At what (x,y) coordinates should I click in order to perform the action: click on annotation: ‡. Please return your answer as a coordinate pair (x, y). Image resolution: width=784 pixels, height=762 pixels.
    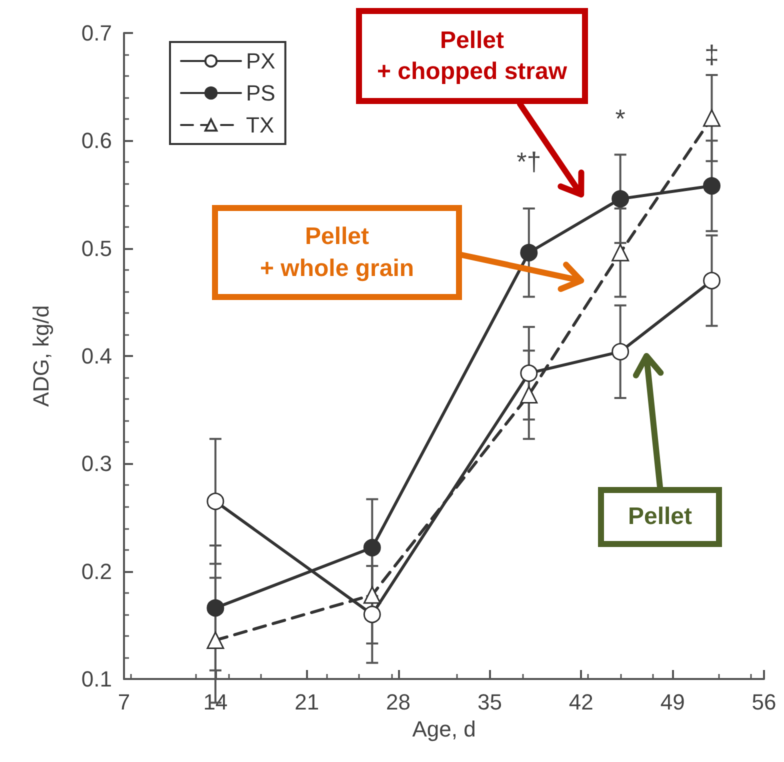
    Looking at the image, I should click on (711, 54).